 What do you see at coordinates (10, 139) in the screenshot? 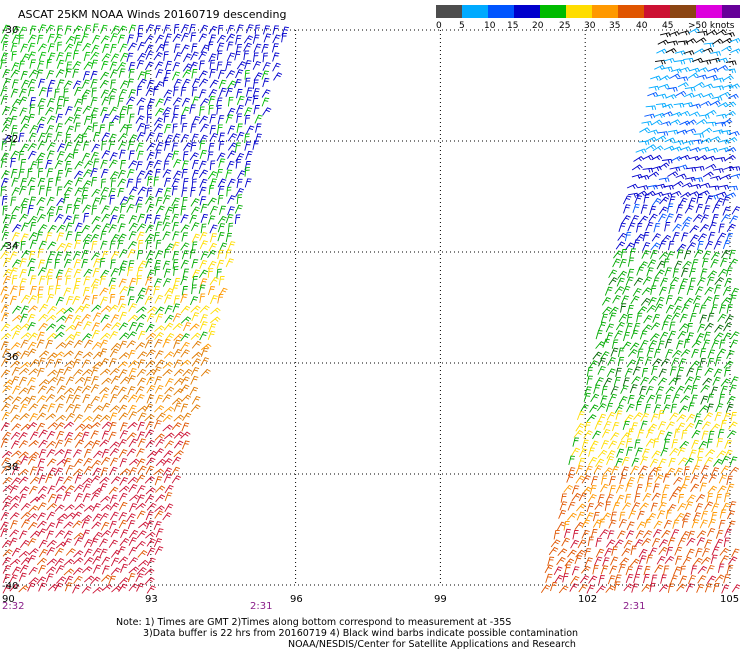
I see `lat-label-32: -32` at bounding box center [10, 139].